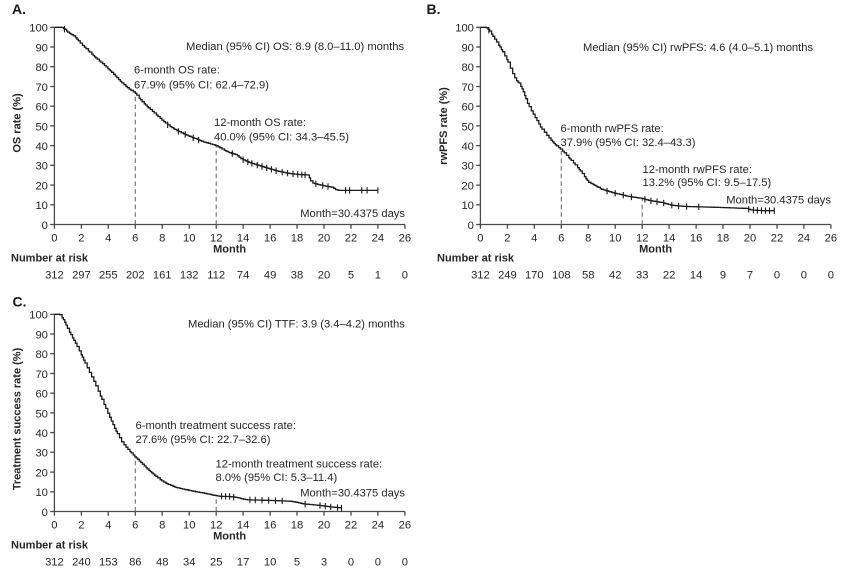  What do you see at coordinates (281, 138) in the screenshot?
I see `svg-text: 40.0% (95% CI: 34.3–45.5)` at bounding box center [281, 138].